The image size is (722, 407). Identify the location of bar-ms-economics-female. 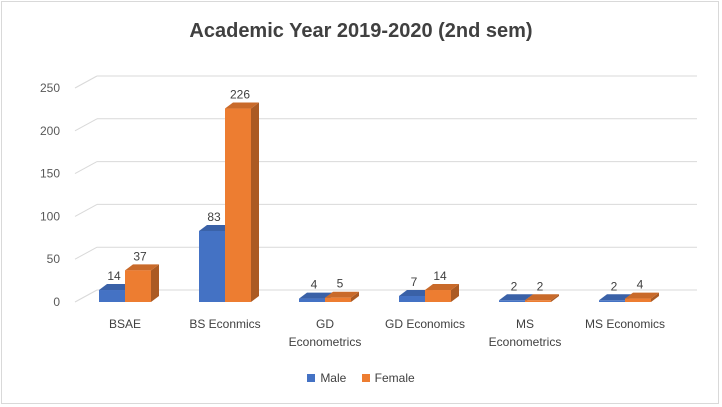
(638, 300).